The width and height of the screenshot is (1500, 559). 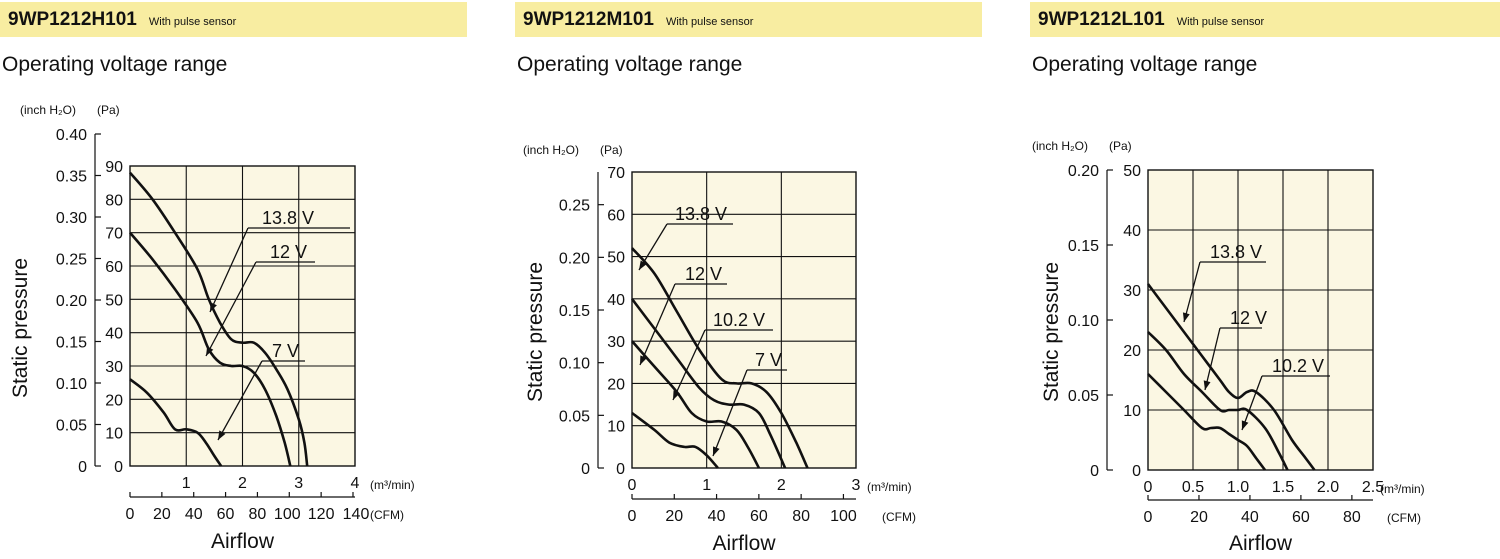 What do you see at coordinates (298, 483) in the screenshot?
I see `m3-tick-label: 3` at bounding box center [298, 483].